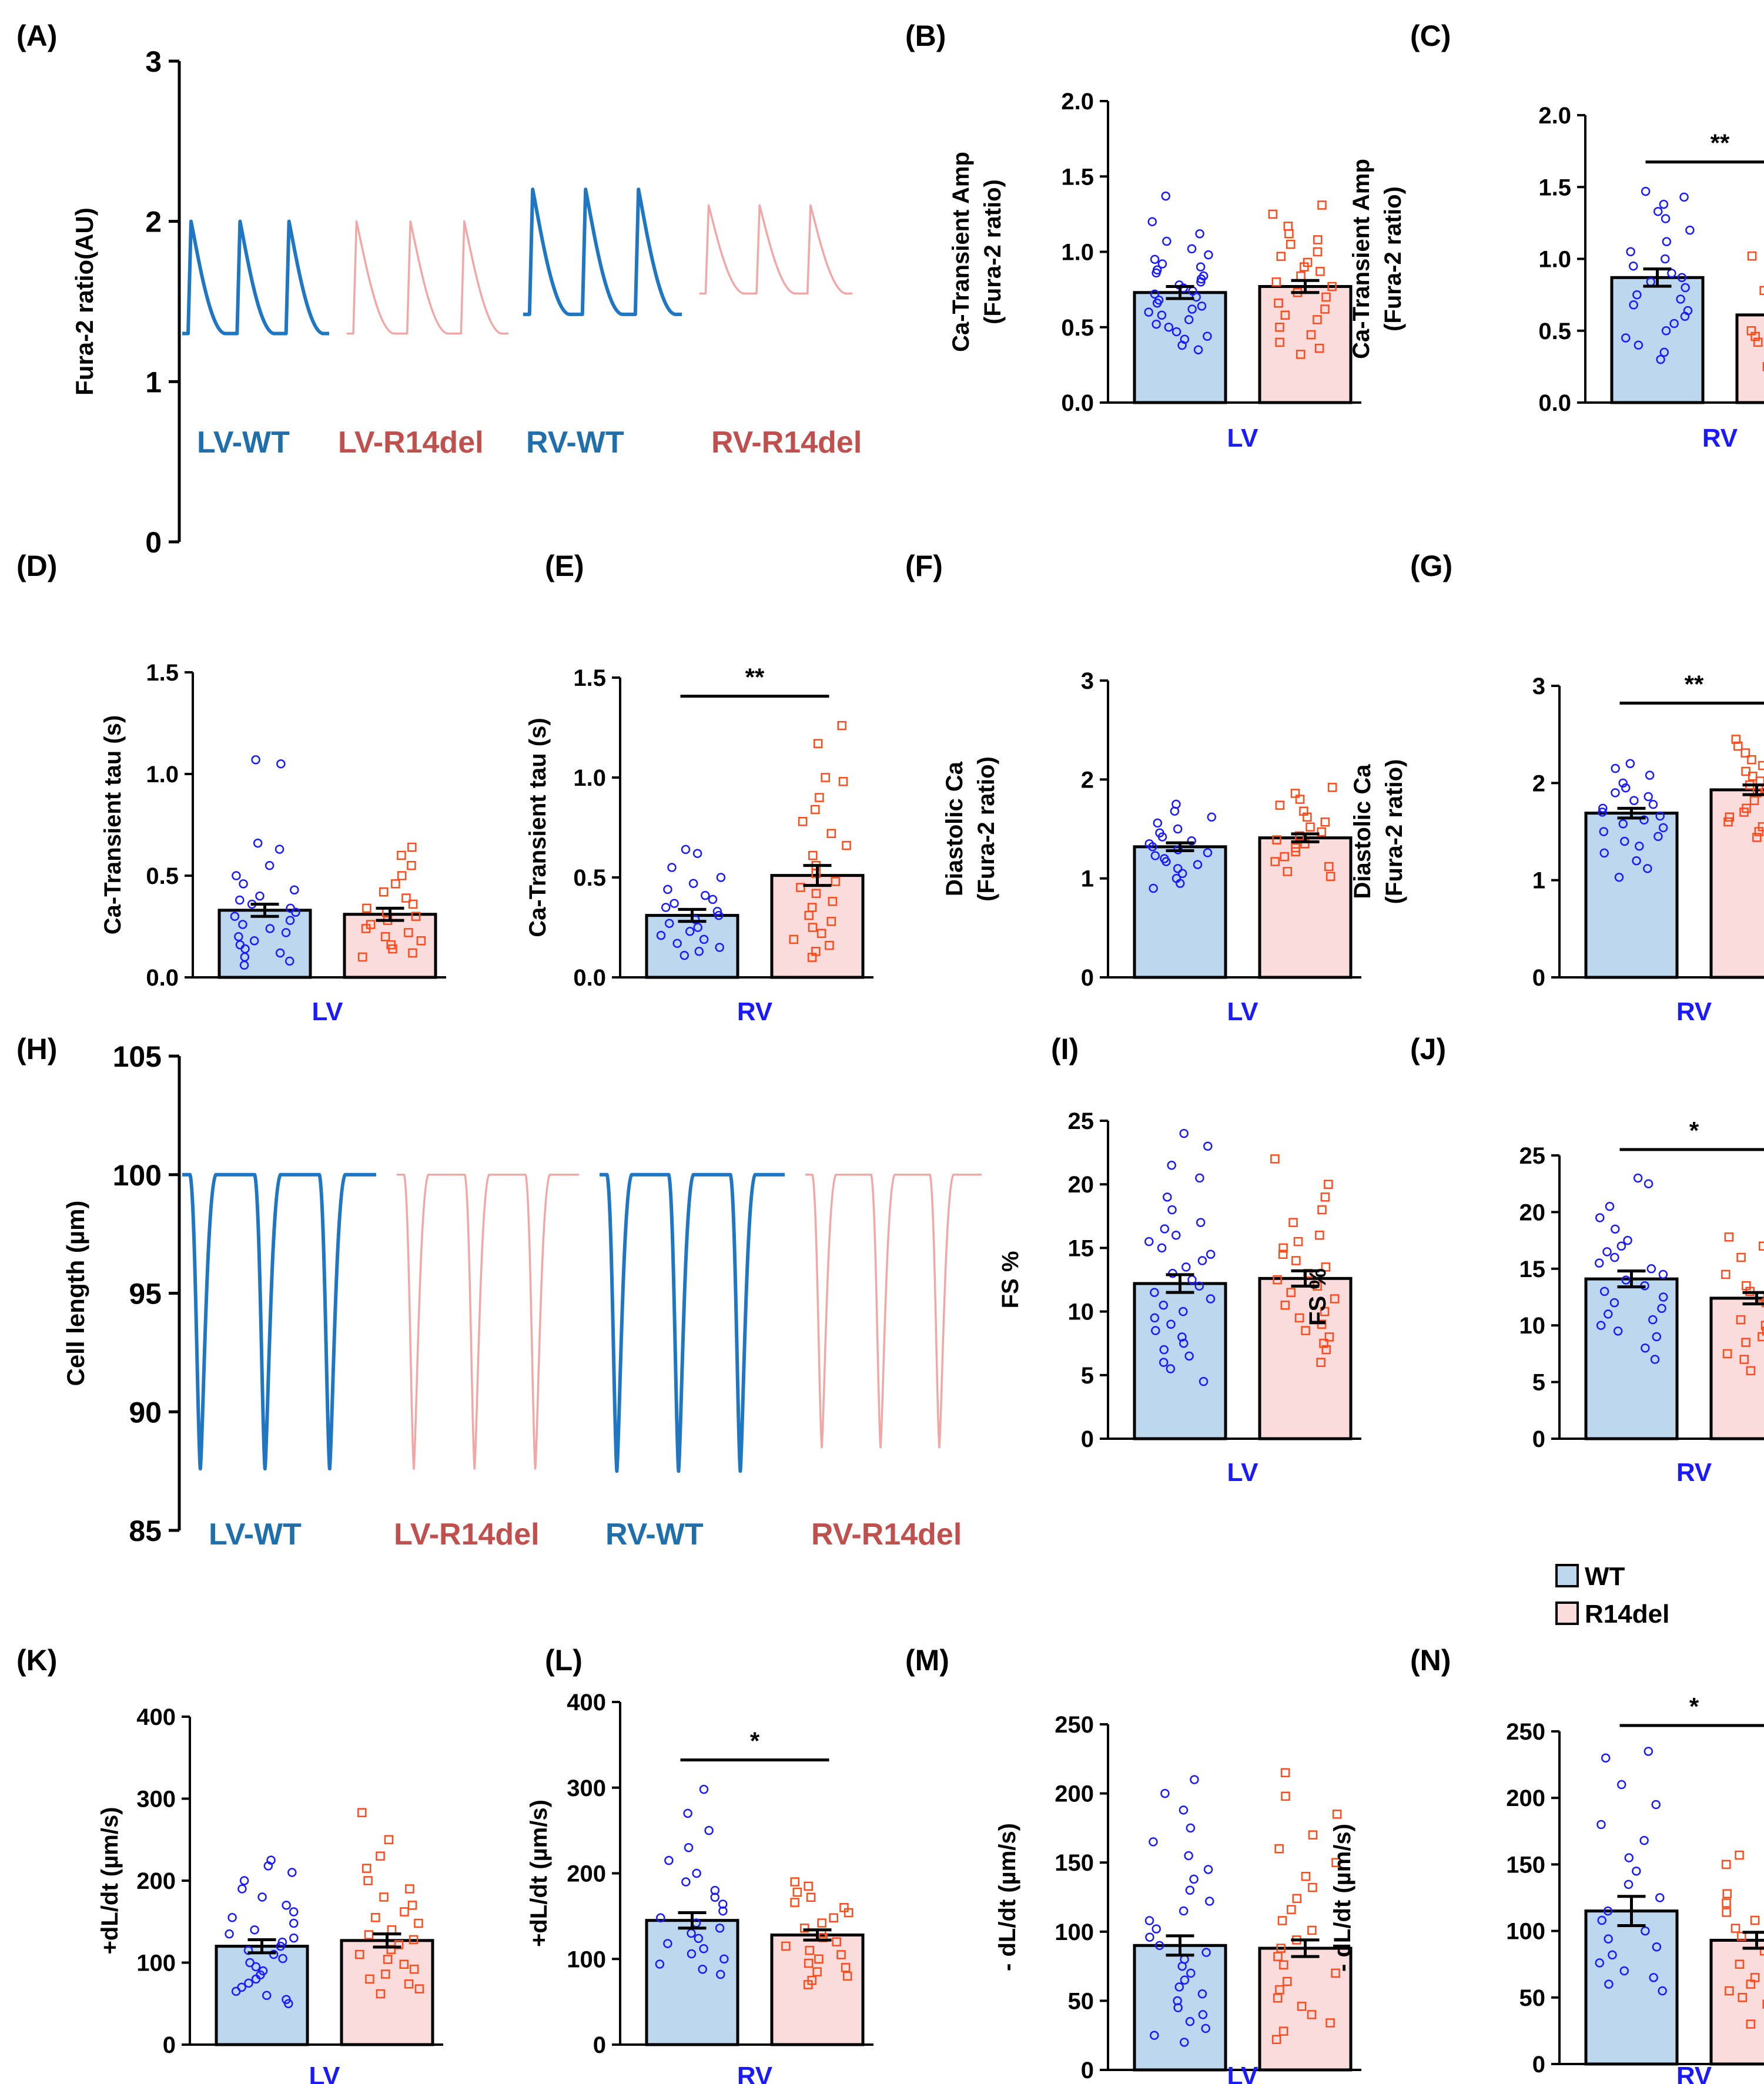 The width and height of the screenshot is (1764, 2084). What do you see at coordinates (1554, 116) in the screenshot?
I see `y-tick-label: 2.0` at bounding box center [1554, 116].